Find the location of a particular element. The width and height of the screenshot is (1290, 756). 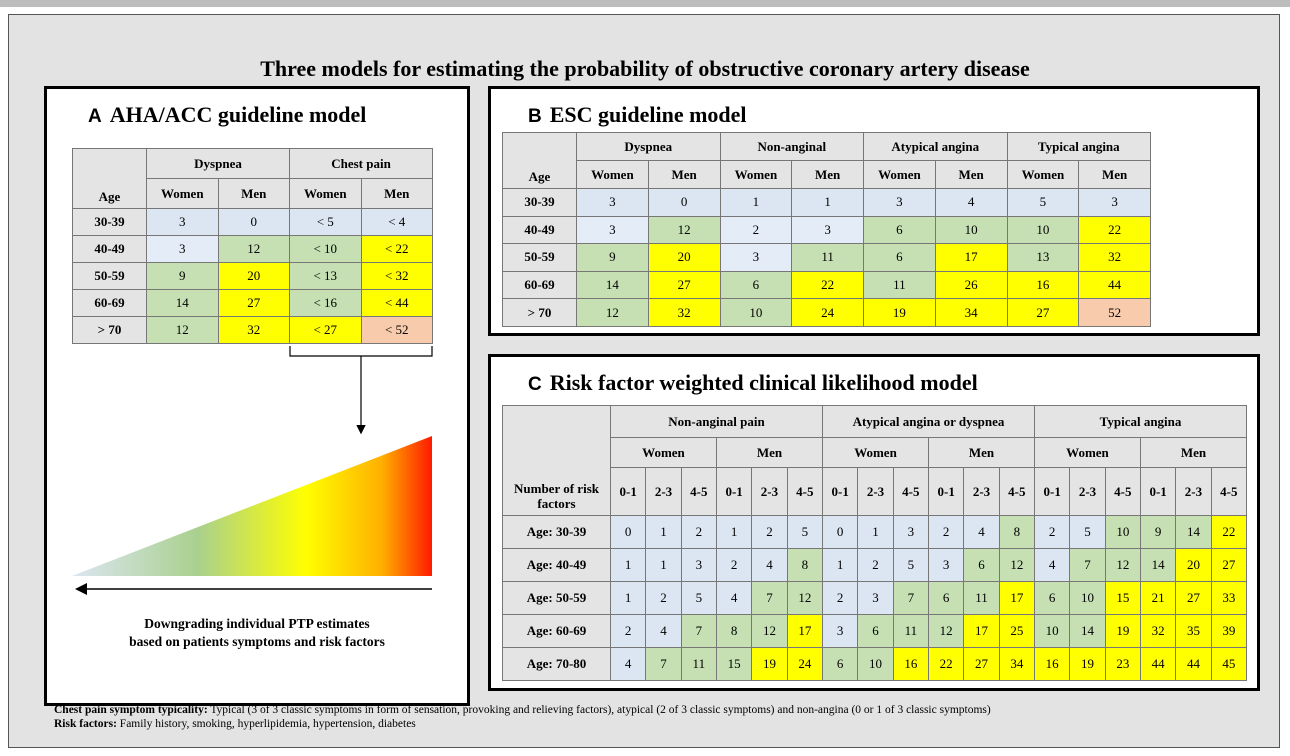

data-row: > 70 12 32 < 27 < 52 is located at coordinates (253, 330).